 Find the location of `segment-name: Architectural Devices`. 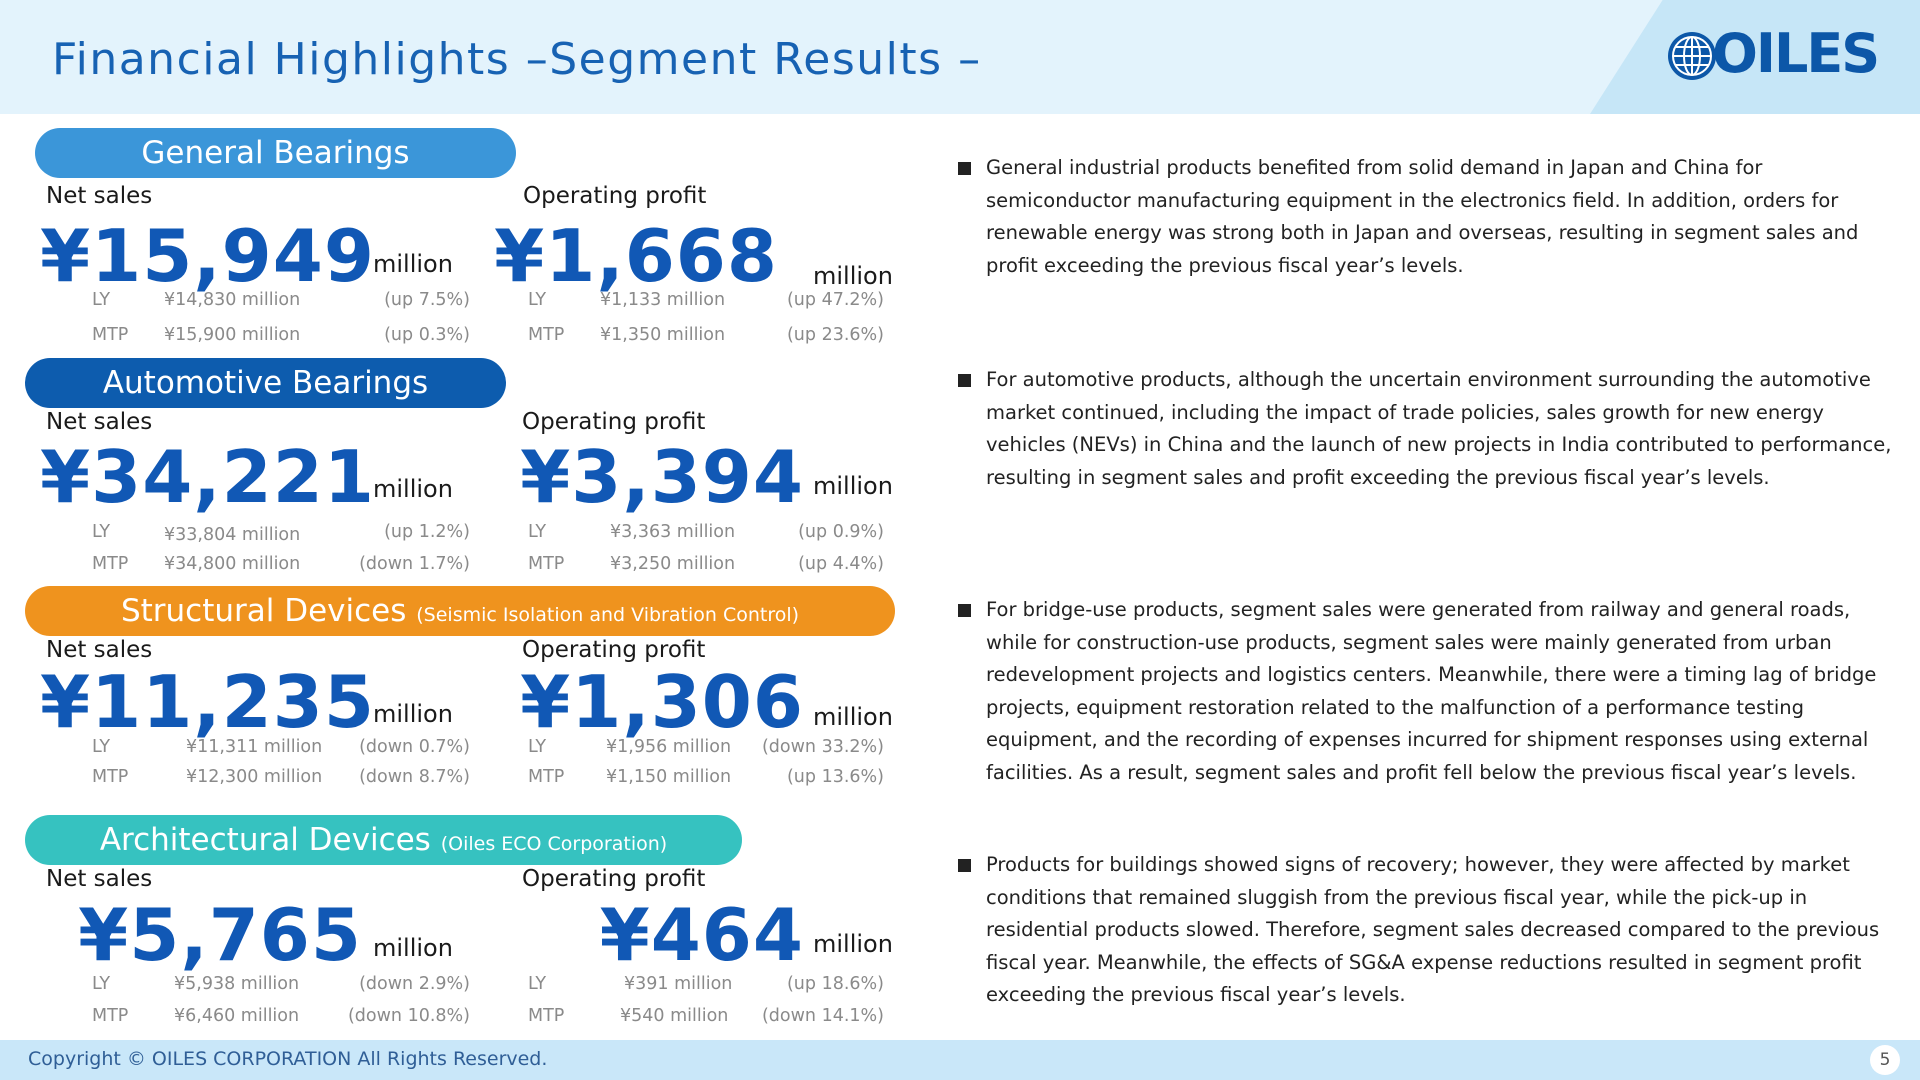

segment-name: Architectural Devices is located at coordinates (265, 840).